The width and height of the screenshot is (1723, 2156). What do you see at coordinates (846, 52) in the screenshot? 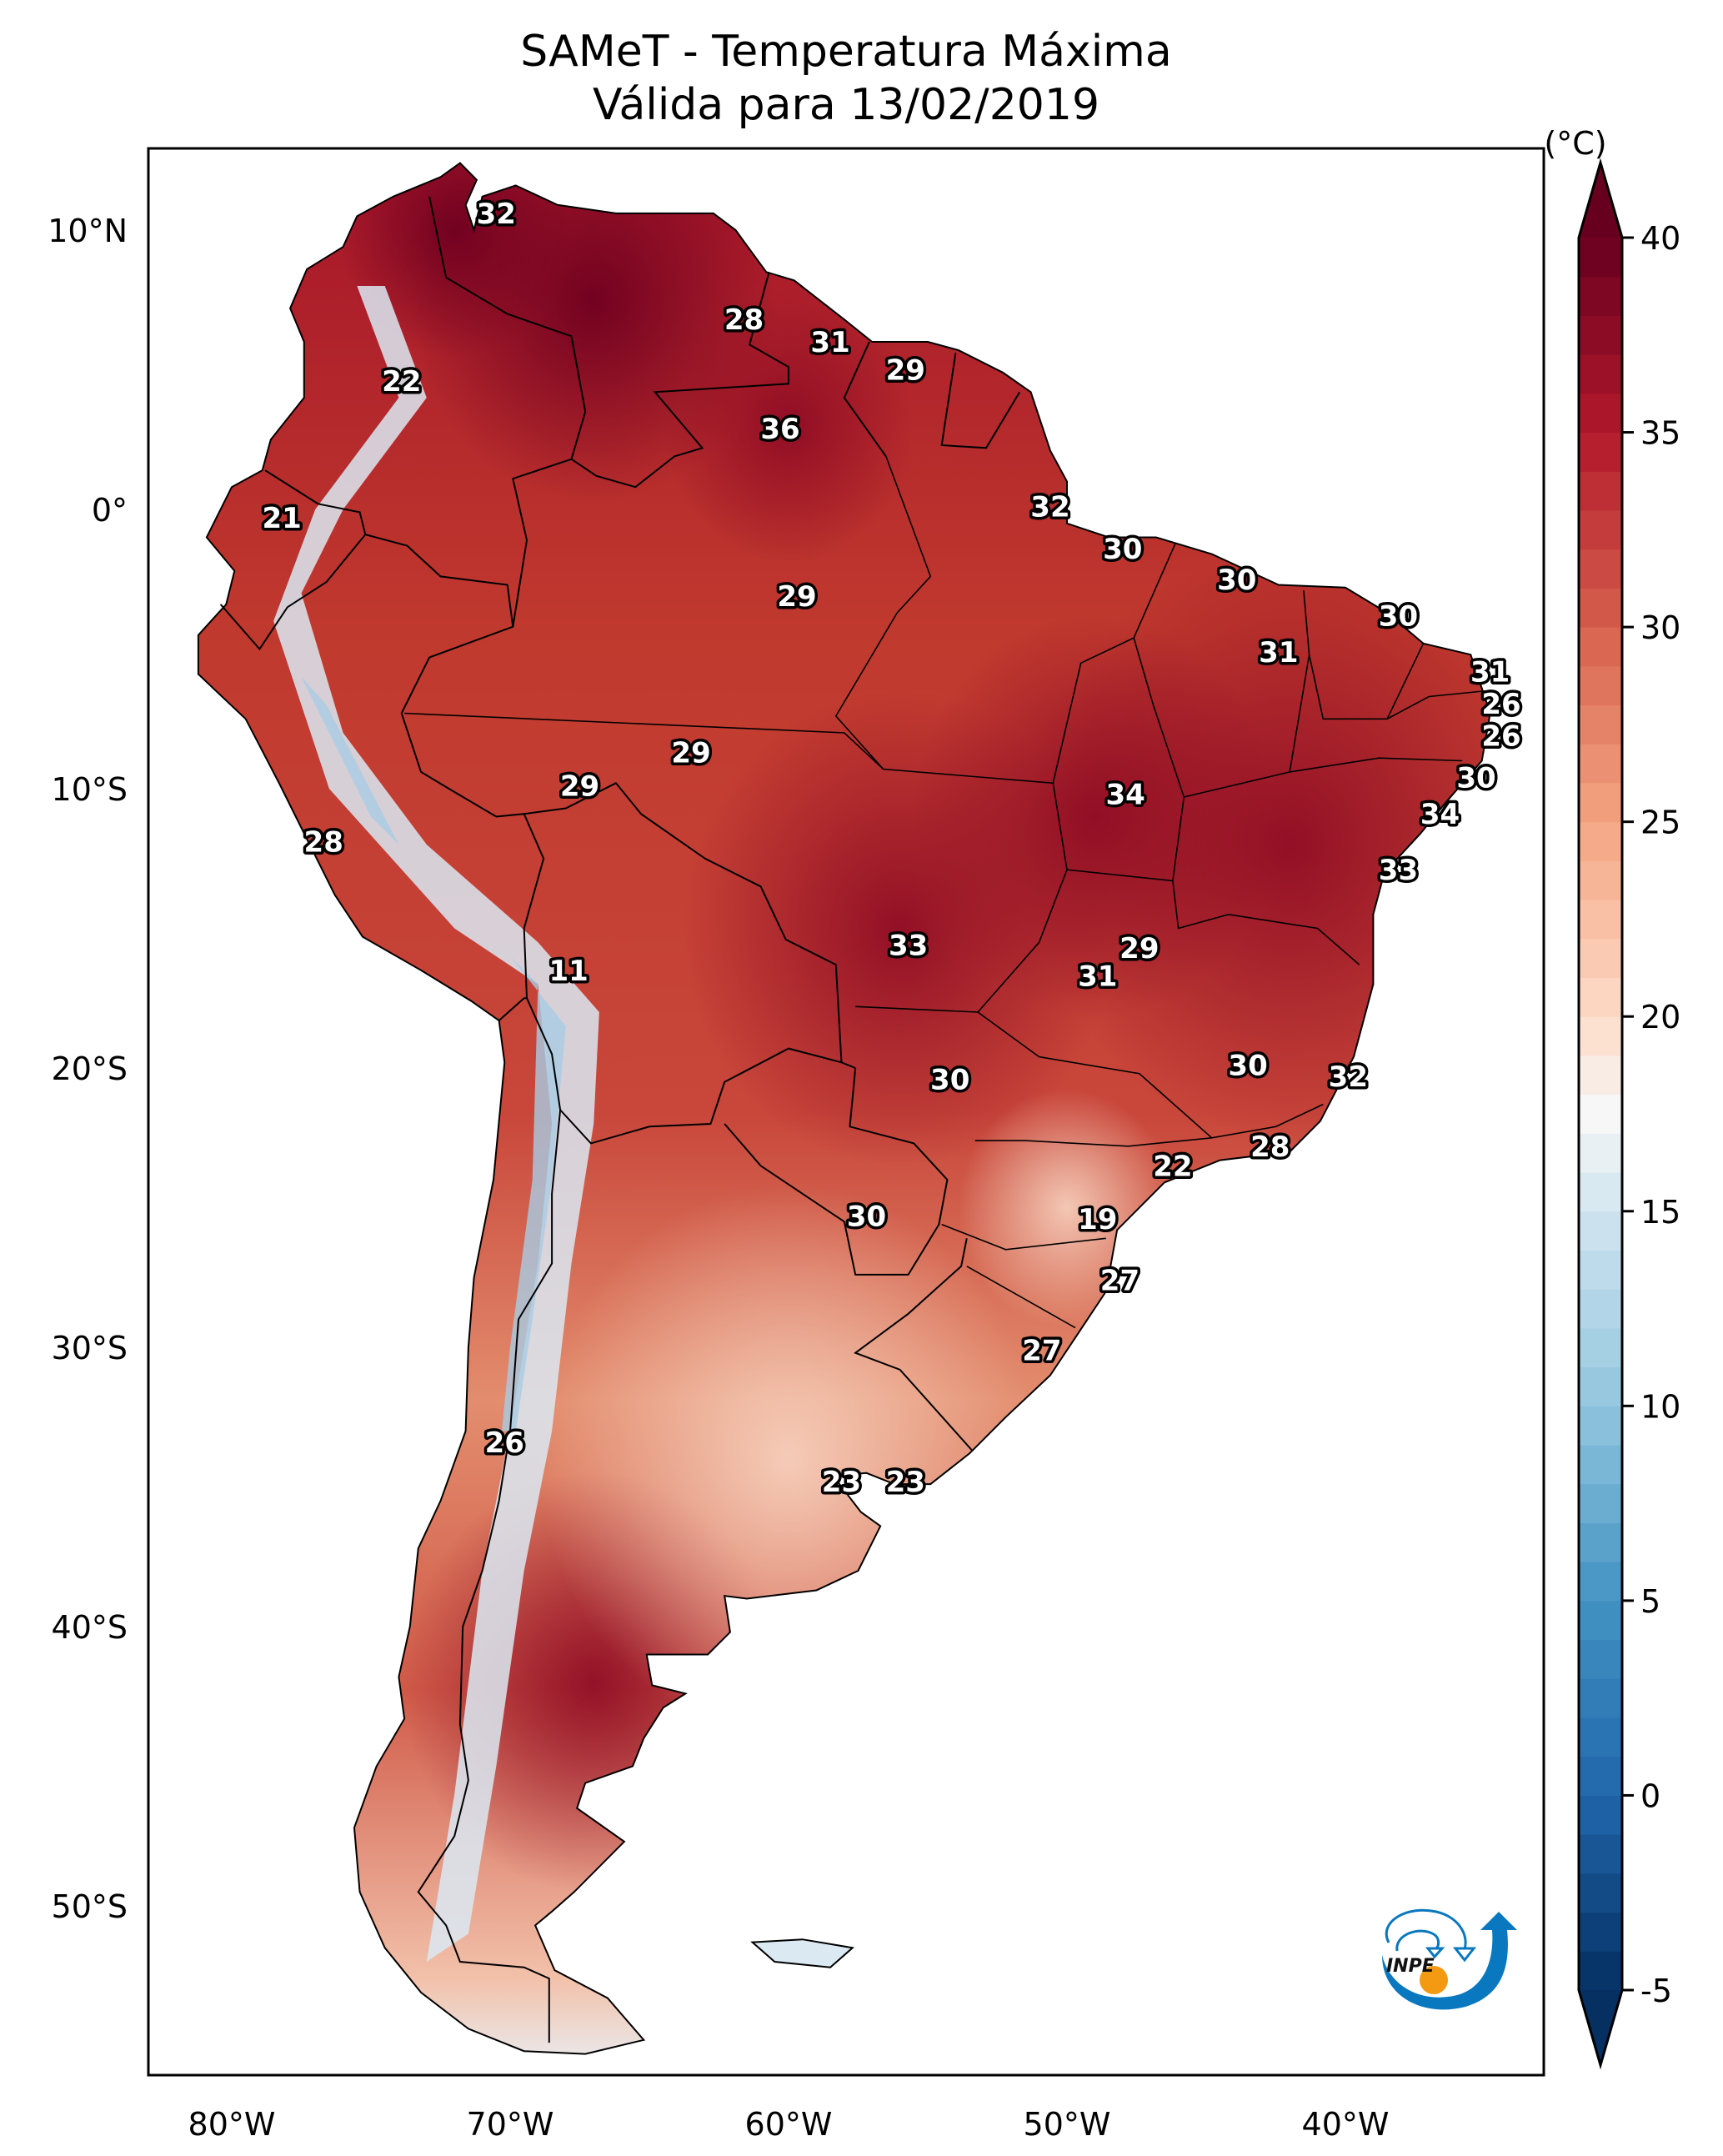
I see `title-line-1: SAMeT - Temperatura Máxima` at bounding box center [846, 52].